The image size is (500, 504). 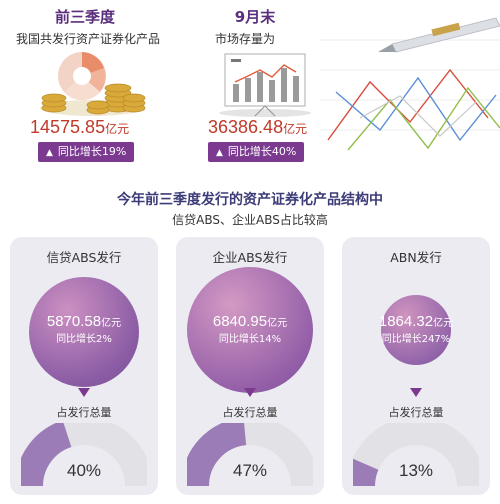 I want to click on middle-panel-title: 9月末, so click(x=255, y=17).